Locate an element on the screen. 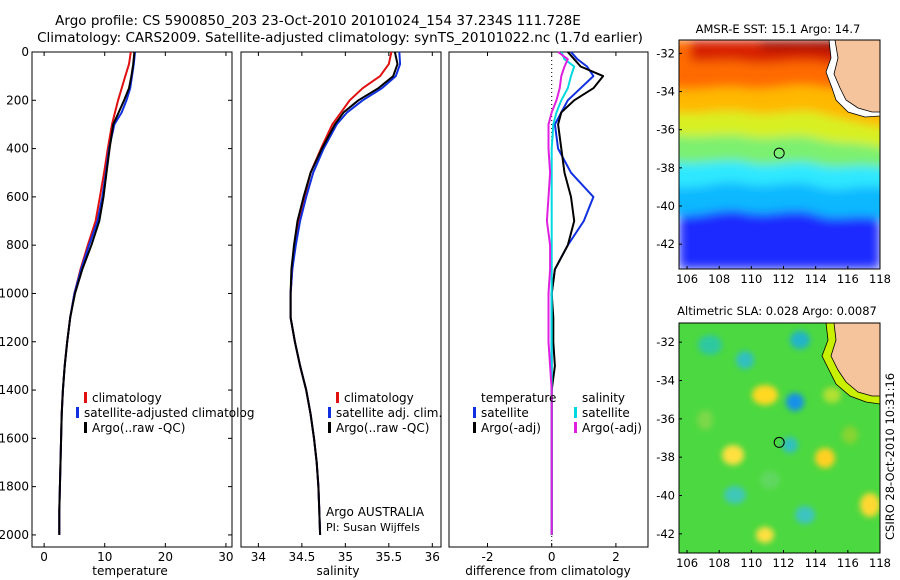  credit-label: CSIRO 28-Oct-2010 10:31:16 is located at coordinates (890, 456).